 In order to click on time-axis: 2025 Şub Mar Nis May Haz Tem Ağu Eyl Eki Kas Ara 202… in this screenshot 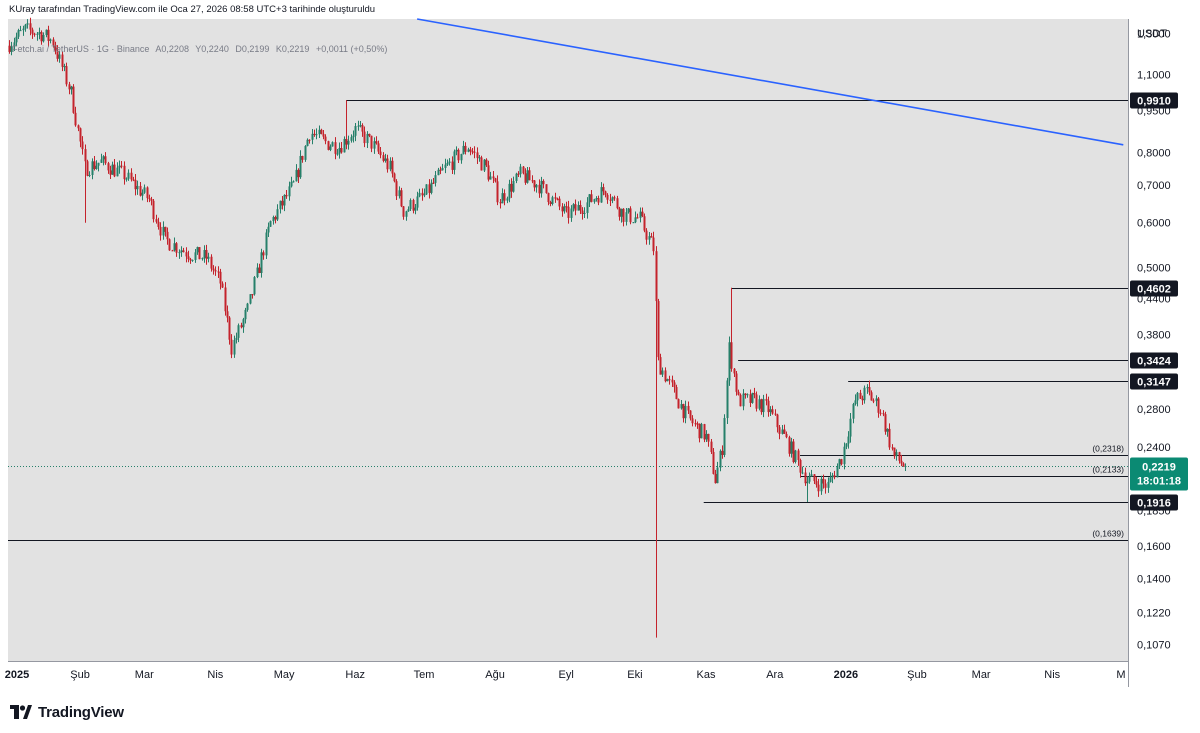, I will do `click(565, 675)`.